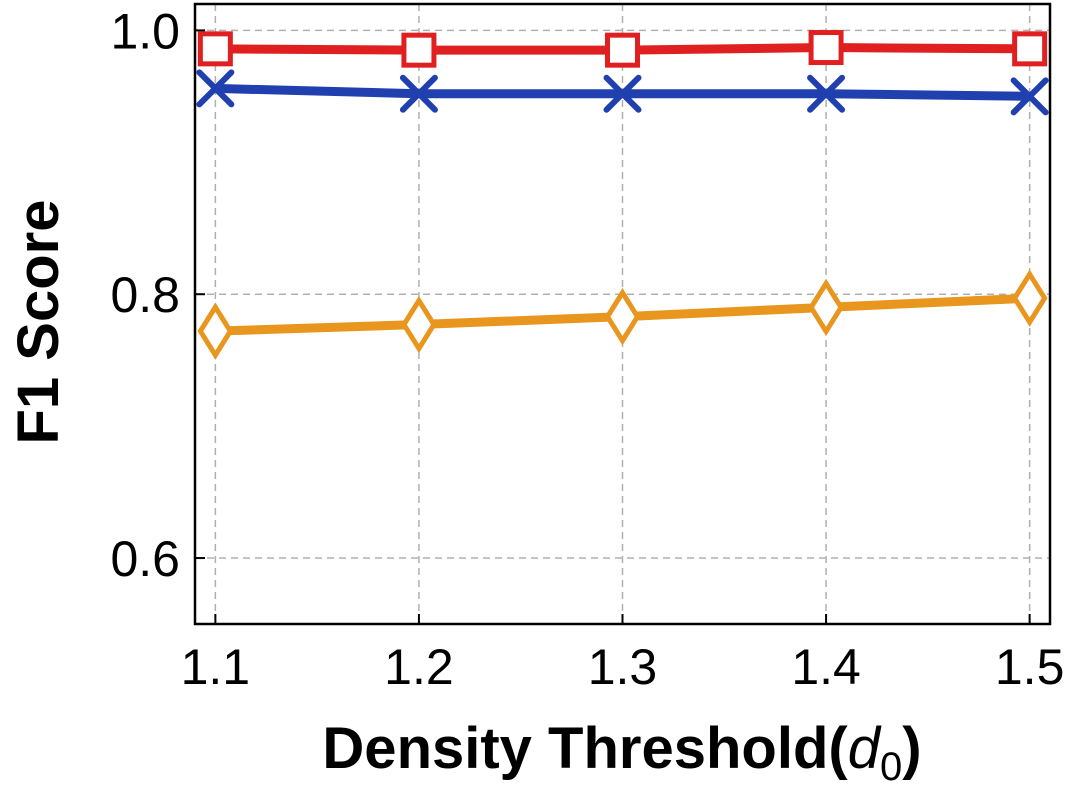  I want to click on x-axis-label-subscript: 0, so click(891, 766).